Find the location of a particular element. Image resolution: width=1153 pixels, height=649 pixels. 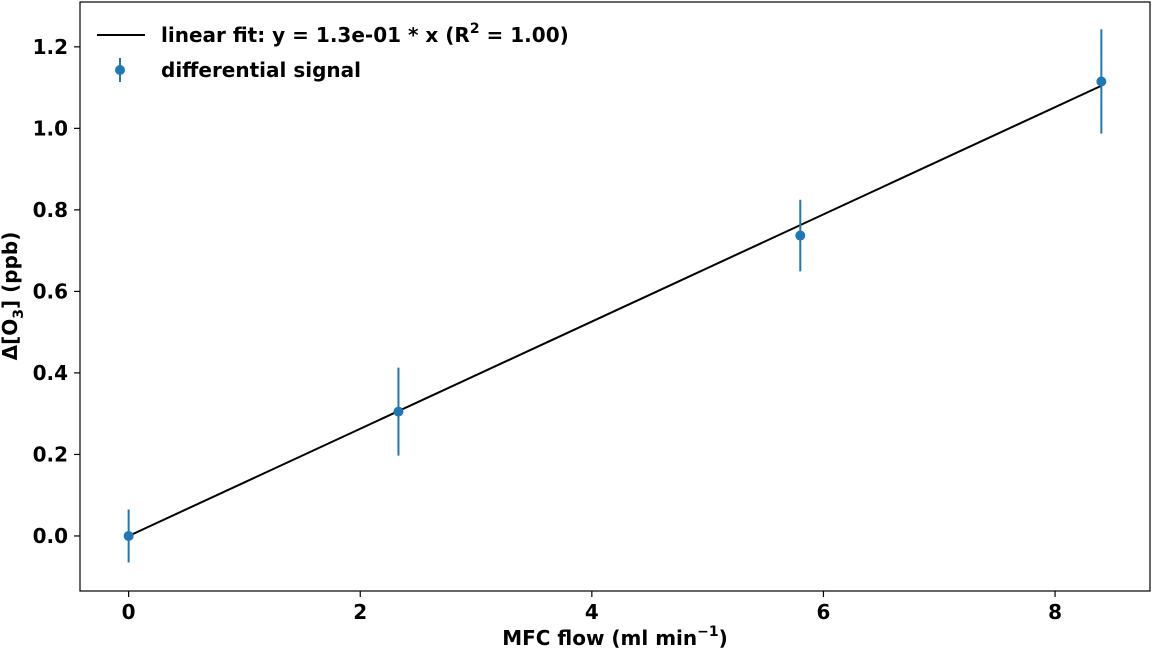

x-axis: 0 2 4 6 8 is located at coordinates (592, 607).